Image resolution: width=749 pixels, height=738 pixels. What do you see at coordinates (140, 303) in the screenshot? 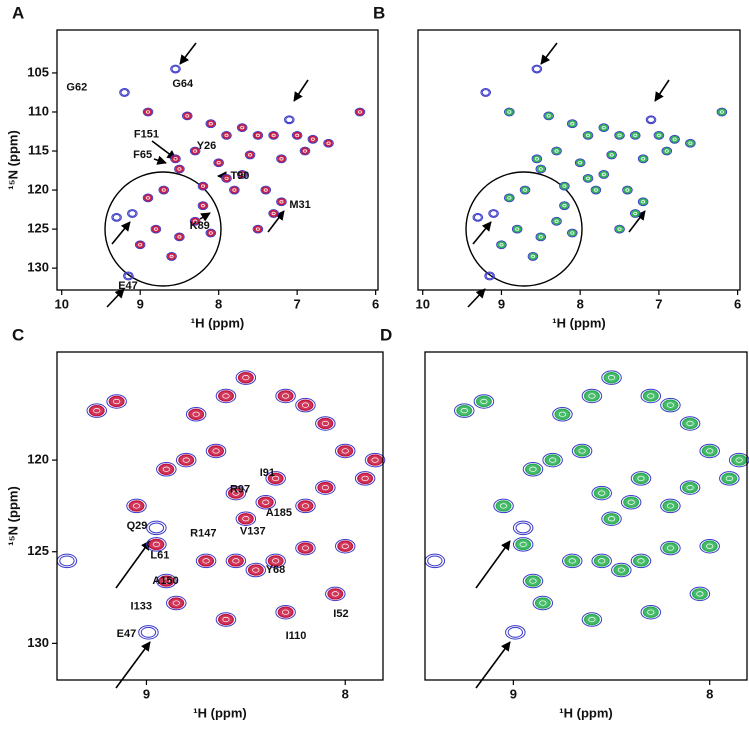
I see `x-tick-label: 9` at bounding box center [140, 303].